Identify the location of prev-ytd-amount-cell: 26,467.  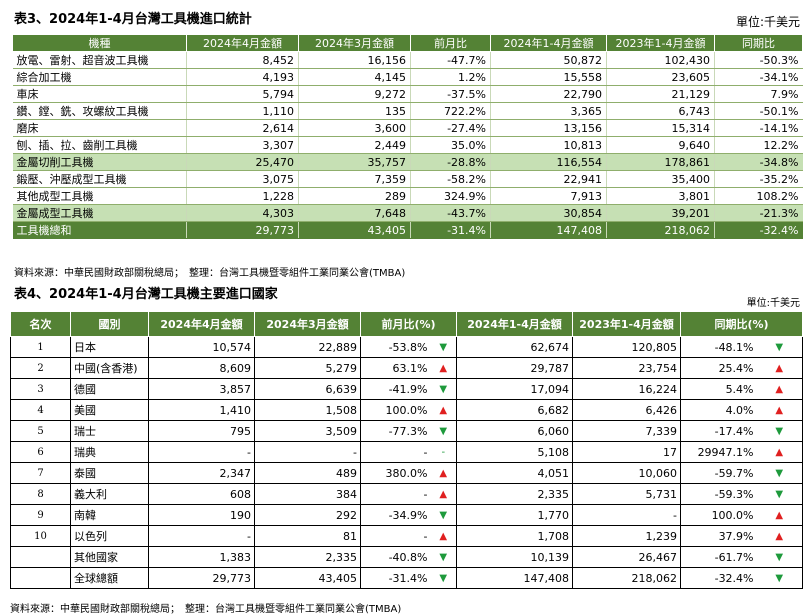
(627, 557).